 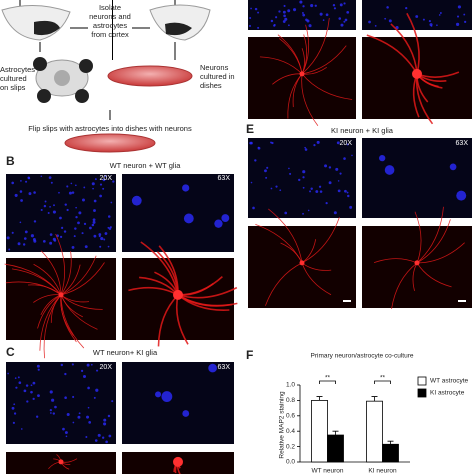 I want to click on soma, so click(x=302, y=74).